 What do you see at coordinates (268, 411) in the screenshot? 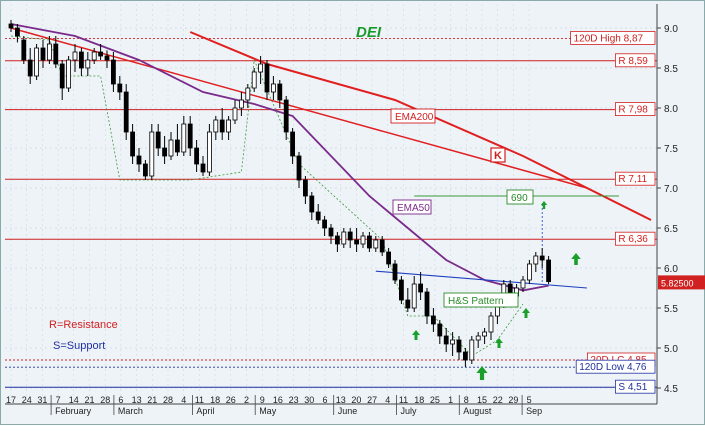
I see `x-month-label: May` at bounding box center [268, 411].